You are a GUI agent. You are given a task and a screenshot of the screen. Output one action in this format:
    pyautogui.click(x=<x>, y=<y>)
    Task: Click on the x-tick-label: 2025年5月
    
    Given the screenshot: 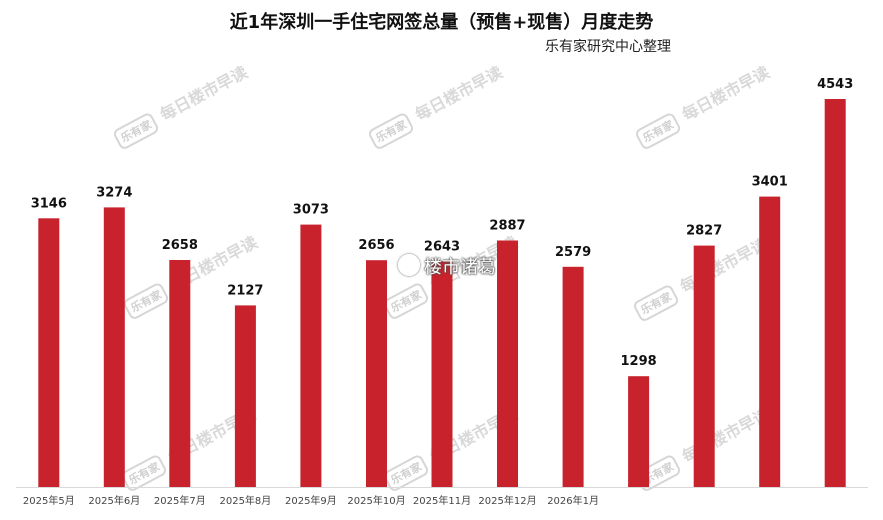 What is the action you would take?
    pyautogui.click(x=49, y=500)
    